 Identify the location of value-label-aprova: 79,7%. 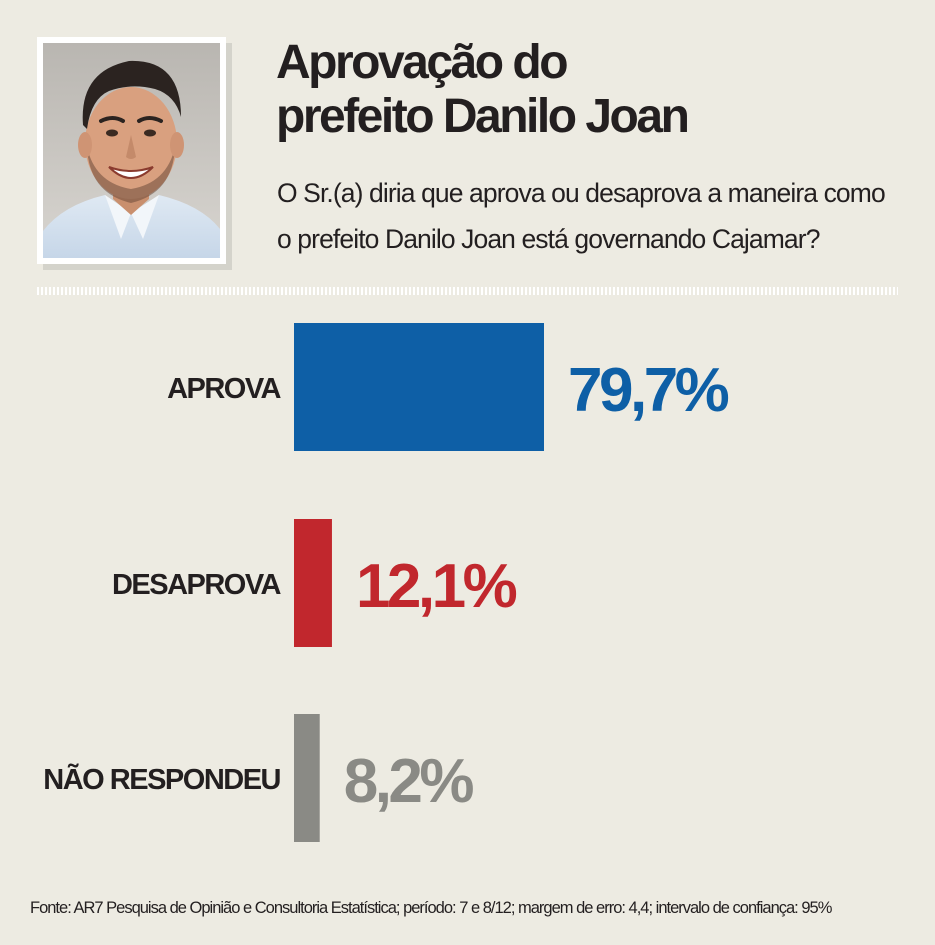
(648, 390).